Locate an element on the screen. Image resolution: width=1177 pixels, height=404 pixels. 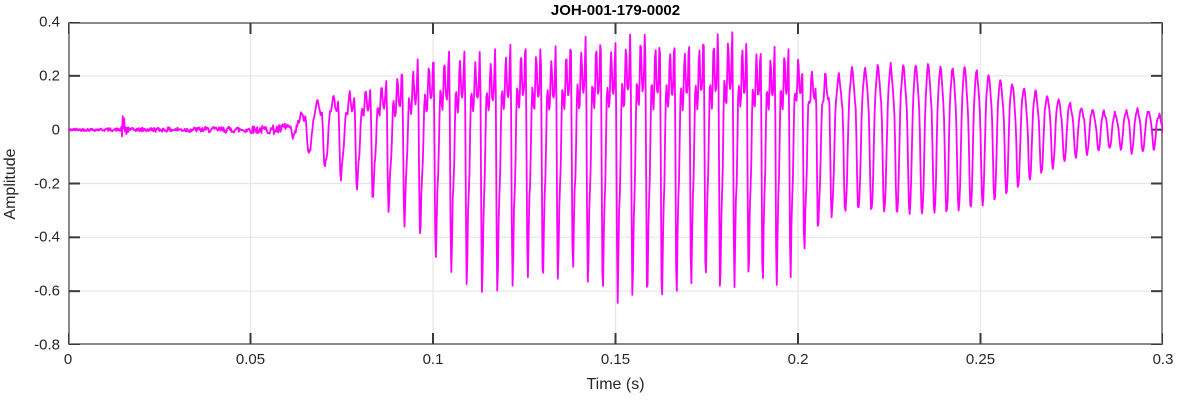
y-tick-label: -0.6 is located at coordinates (47, 291).